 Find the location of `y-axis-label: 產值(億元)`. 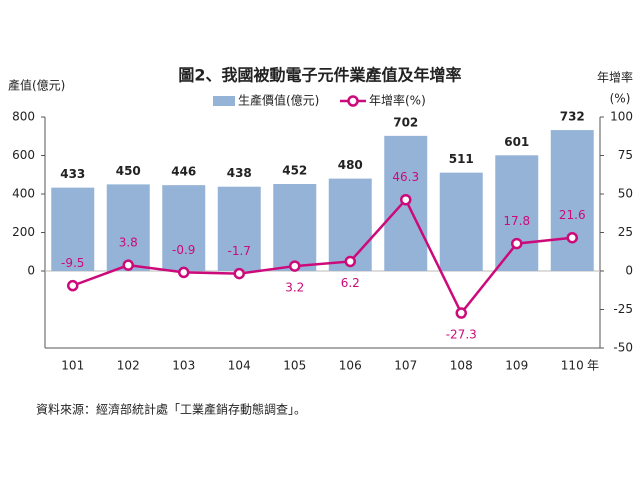

y-axis-label: 產值(億元) is located at coordinates (36, 85).